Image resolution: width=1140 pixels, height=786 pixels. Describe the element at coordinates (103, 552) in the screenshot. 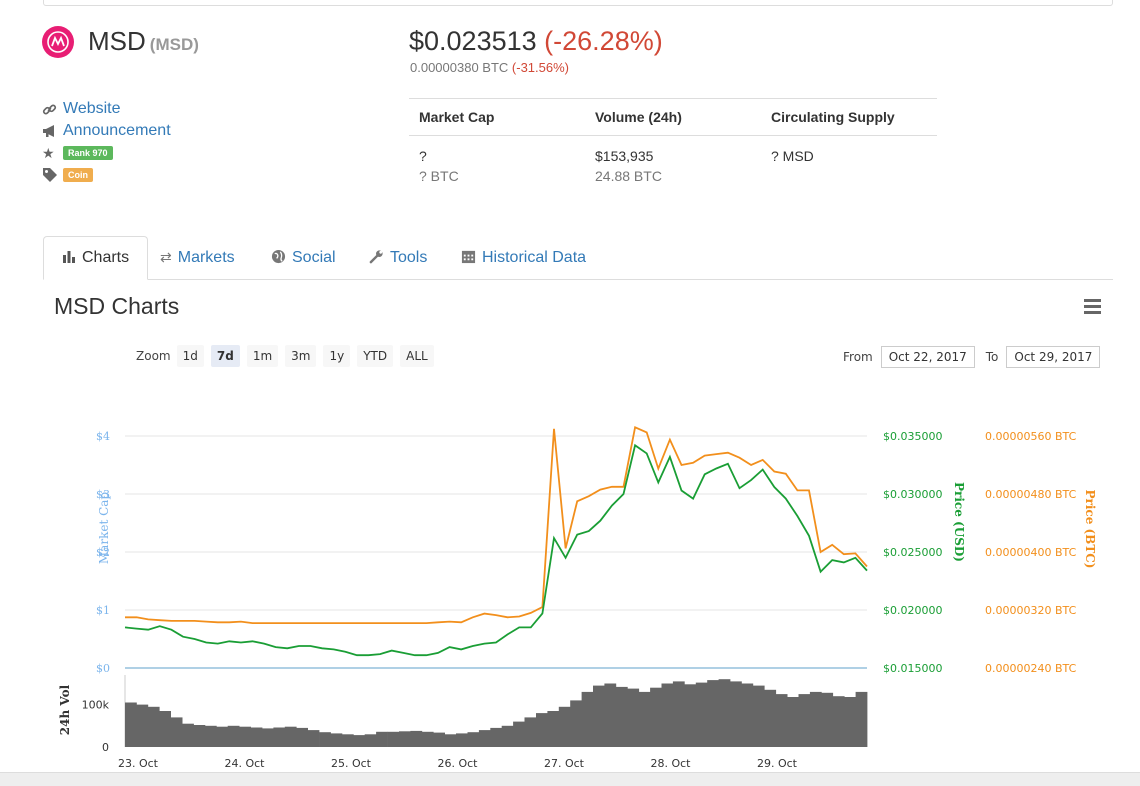

I see `left-axis-tick: $2` at that location.